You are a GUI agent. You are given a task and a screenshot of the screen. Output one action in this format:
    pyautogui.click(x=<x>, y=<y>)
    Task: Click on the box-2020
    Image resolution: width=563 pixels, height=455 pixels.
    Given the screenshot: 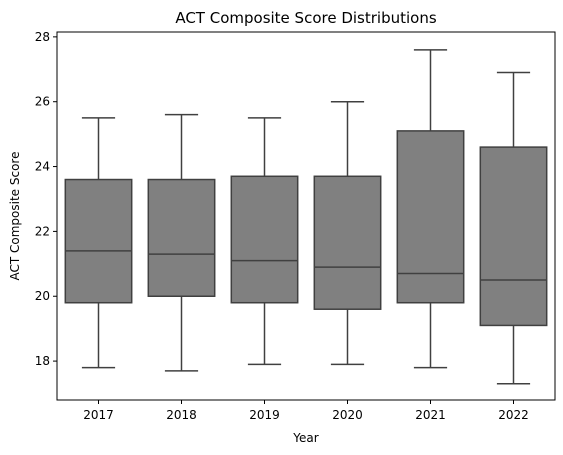 What is the action you would take?
    pyautogui.click(x=347, y=233)
    